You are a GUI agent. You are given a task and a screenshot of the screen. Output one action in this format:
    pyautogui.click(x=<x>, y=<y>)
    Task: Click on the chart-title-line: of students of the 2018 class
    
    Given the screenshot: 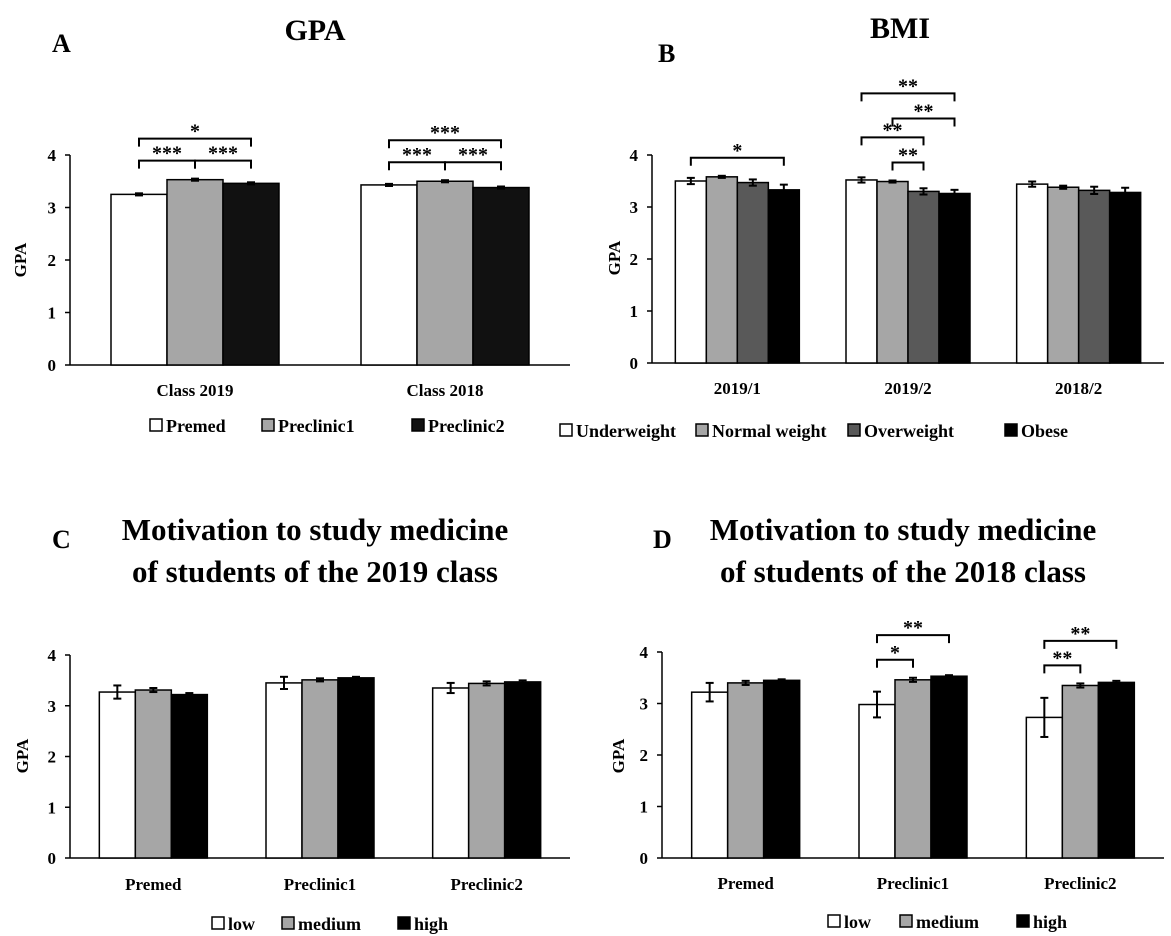 What is the action you would take?
    pyautogui.click(x=903, y=571)
    